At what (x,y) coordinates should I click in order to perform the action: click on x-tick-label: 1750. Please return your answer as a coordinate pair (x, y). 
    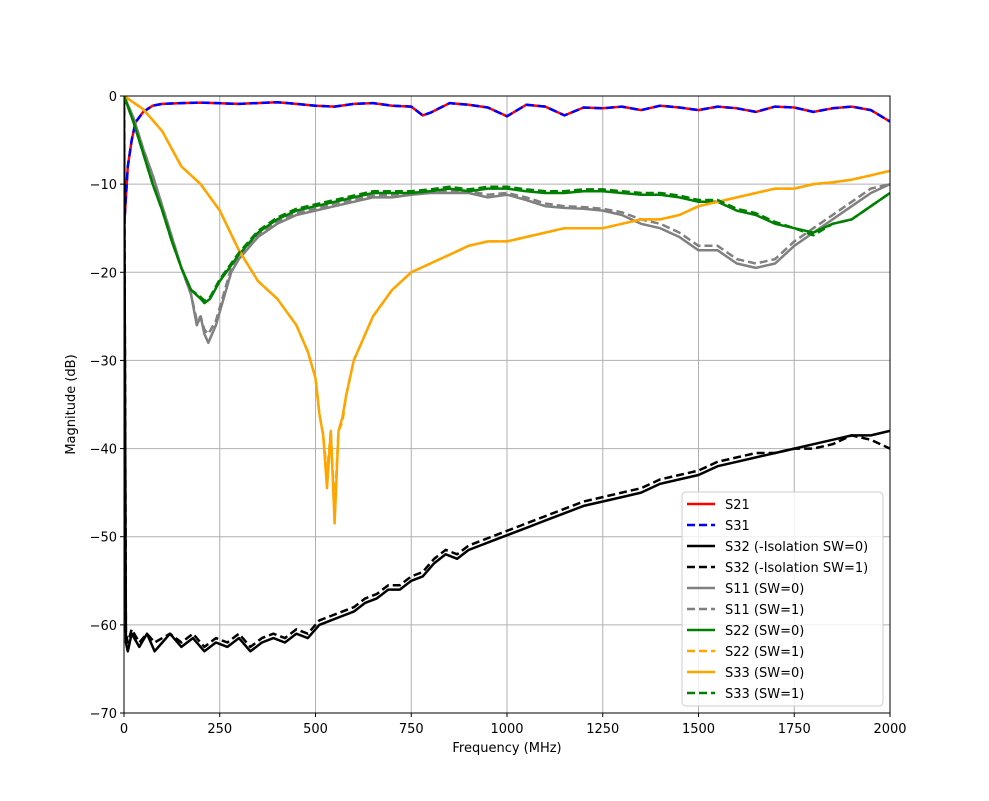
    Looking at the image, I should click on (794, 729).